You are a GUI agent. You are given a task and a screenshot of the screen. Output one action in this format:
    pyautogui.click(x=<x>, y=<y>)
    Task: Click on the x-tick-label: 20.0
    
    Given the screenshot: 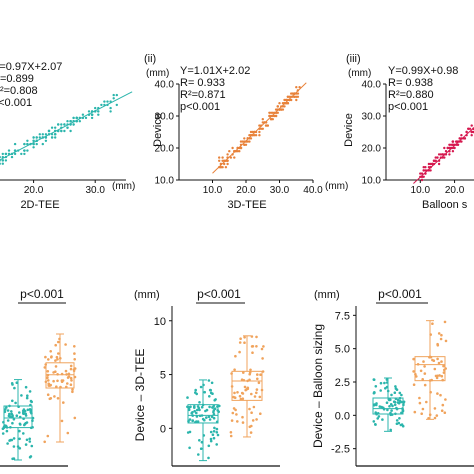 What is the action you would take?
    pyautogui.click(x=246, y=190)
    